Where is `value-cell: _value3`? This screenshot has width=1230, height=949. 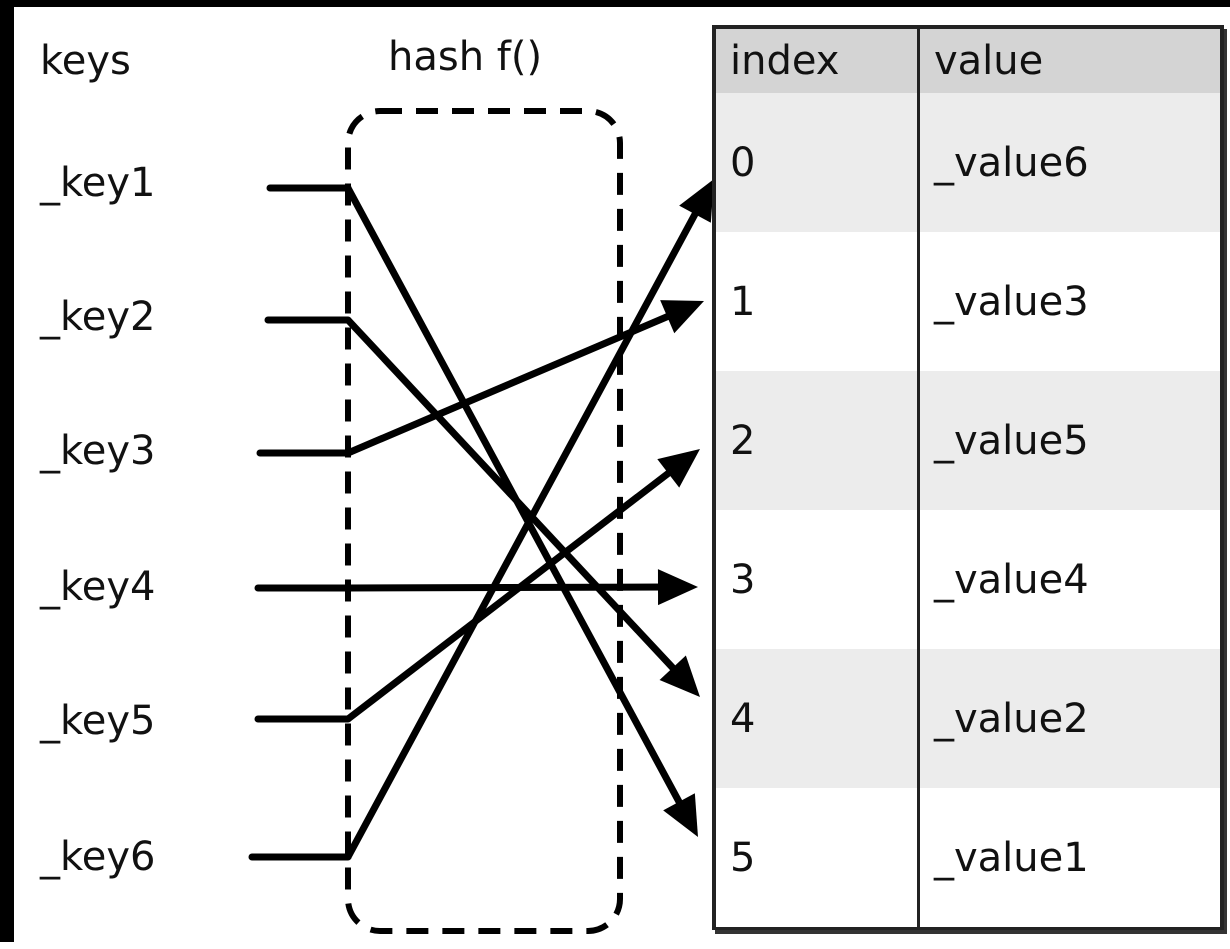 value-cell: _value3 is located at coordinates (1070, 301).